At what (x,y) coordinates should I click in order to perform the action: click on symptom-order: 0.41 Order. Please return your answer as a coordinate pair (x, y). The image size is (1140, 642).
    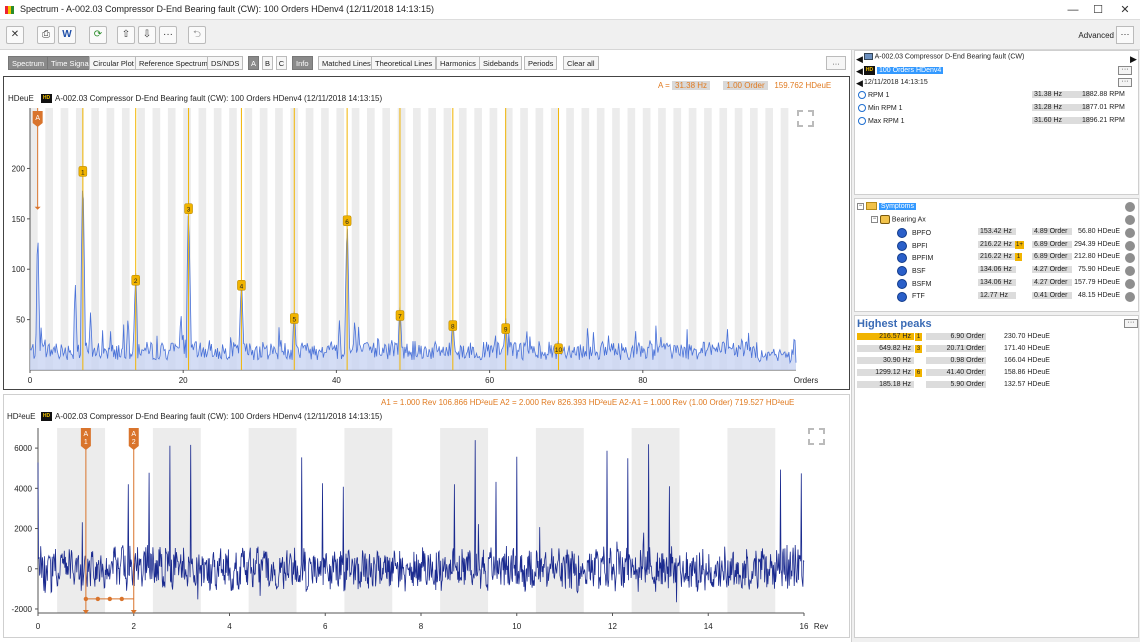
    Looking at the image, I should click on (1052, 295).